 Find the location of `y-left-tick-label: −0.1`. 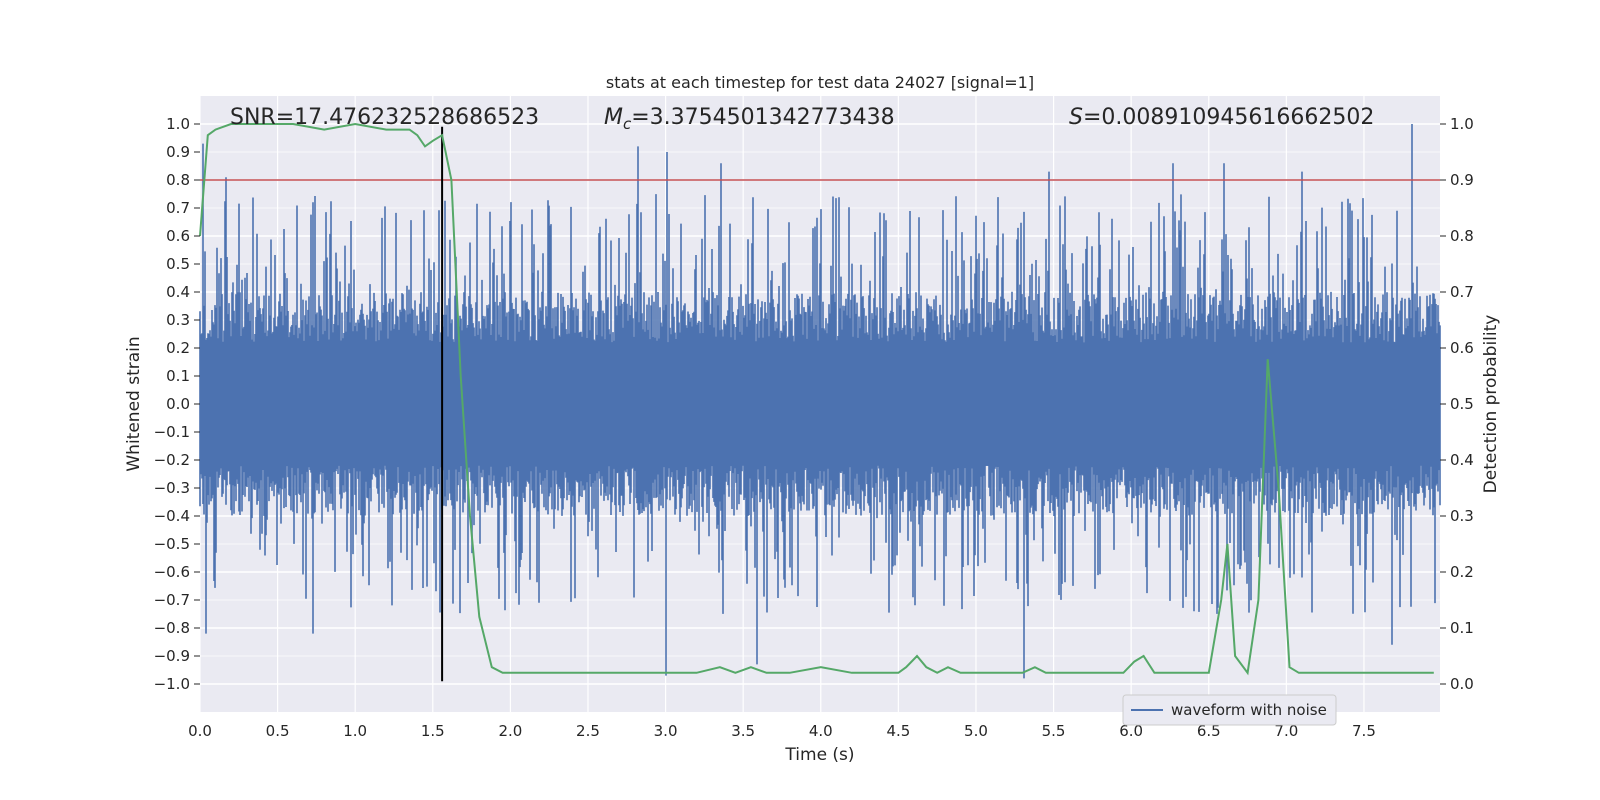

y-left-tick-label: −0.1 is located at coordinates (172, 432).